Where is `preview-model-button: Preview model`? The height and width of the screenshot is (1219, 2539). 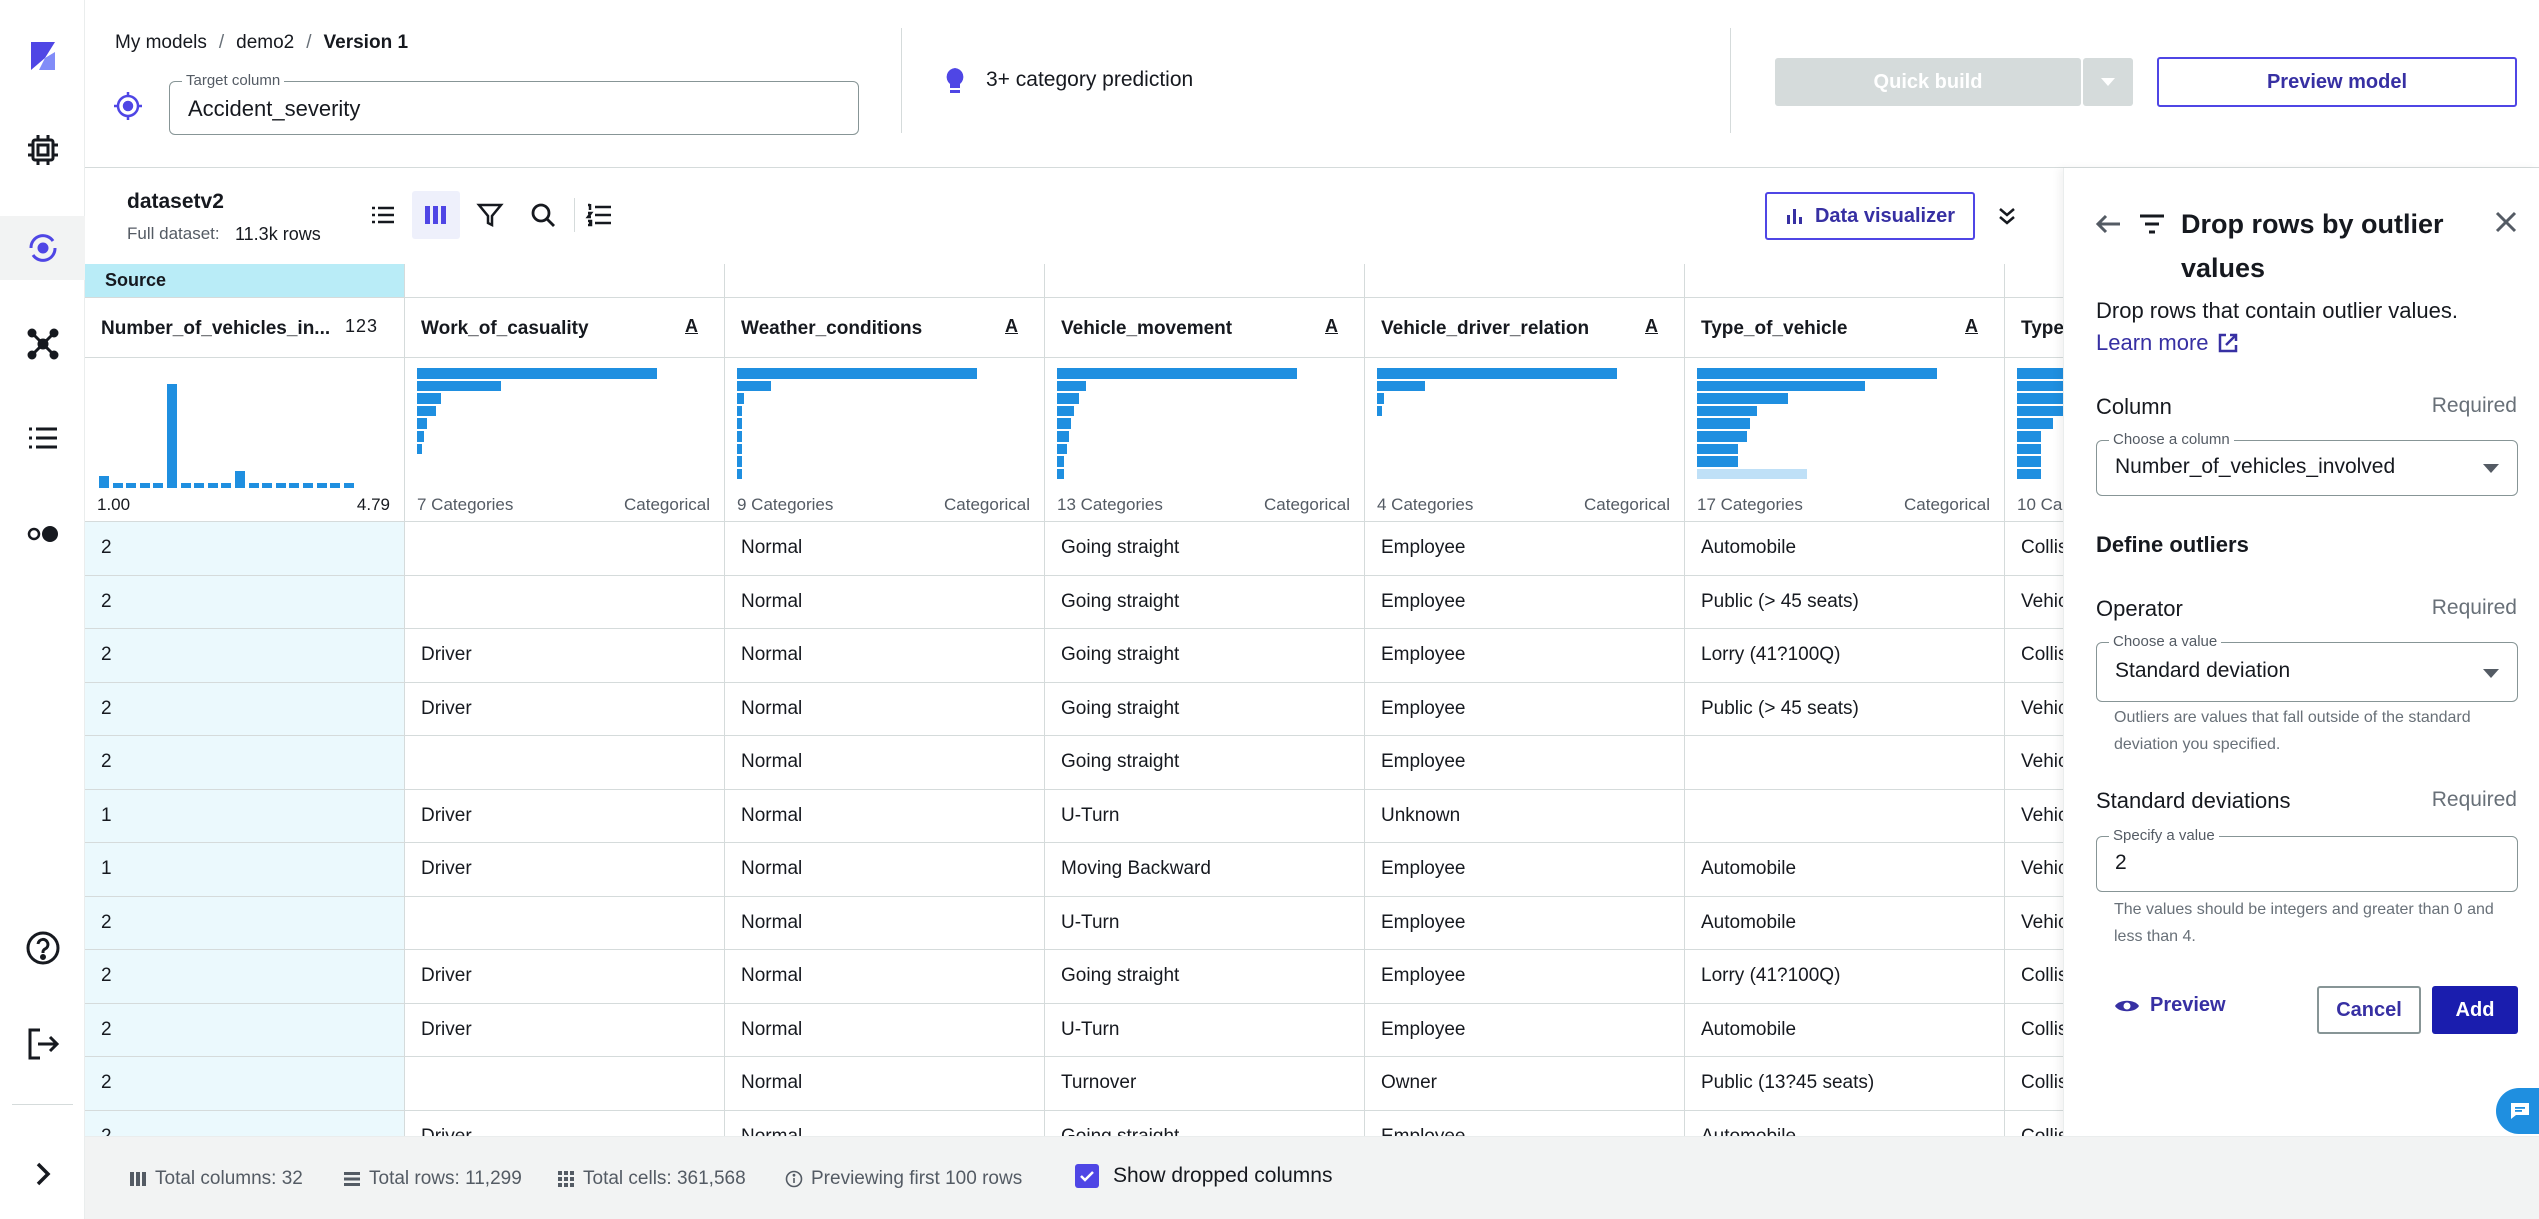 preview-model-button: Preview model is located at coordinates (2337, 82).